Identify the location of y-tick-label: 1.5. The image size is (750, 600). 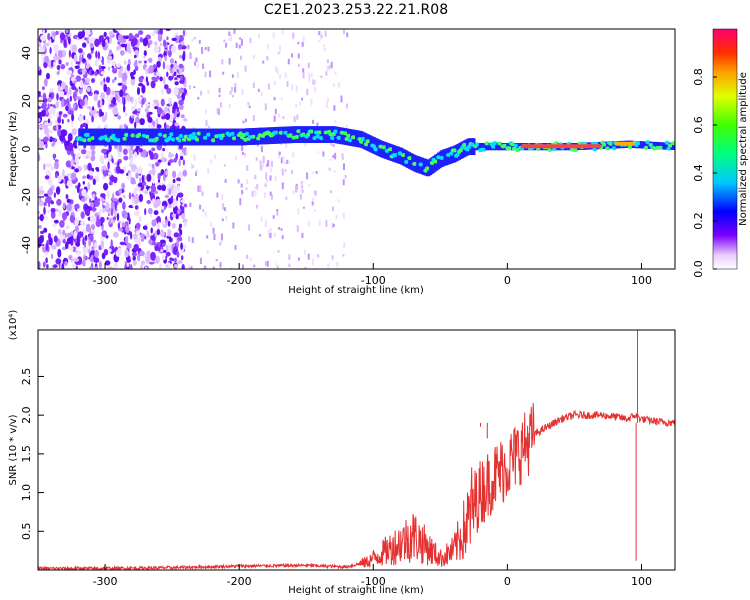
(26, 454).